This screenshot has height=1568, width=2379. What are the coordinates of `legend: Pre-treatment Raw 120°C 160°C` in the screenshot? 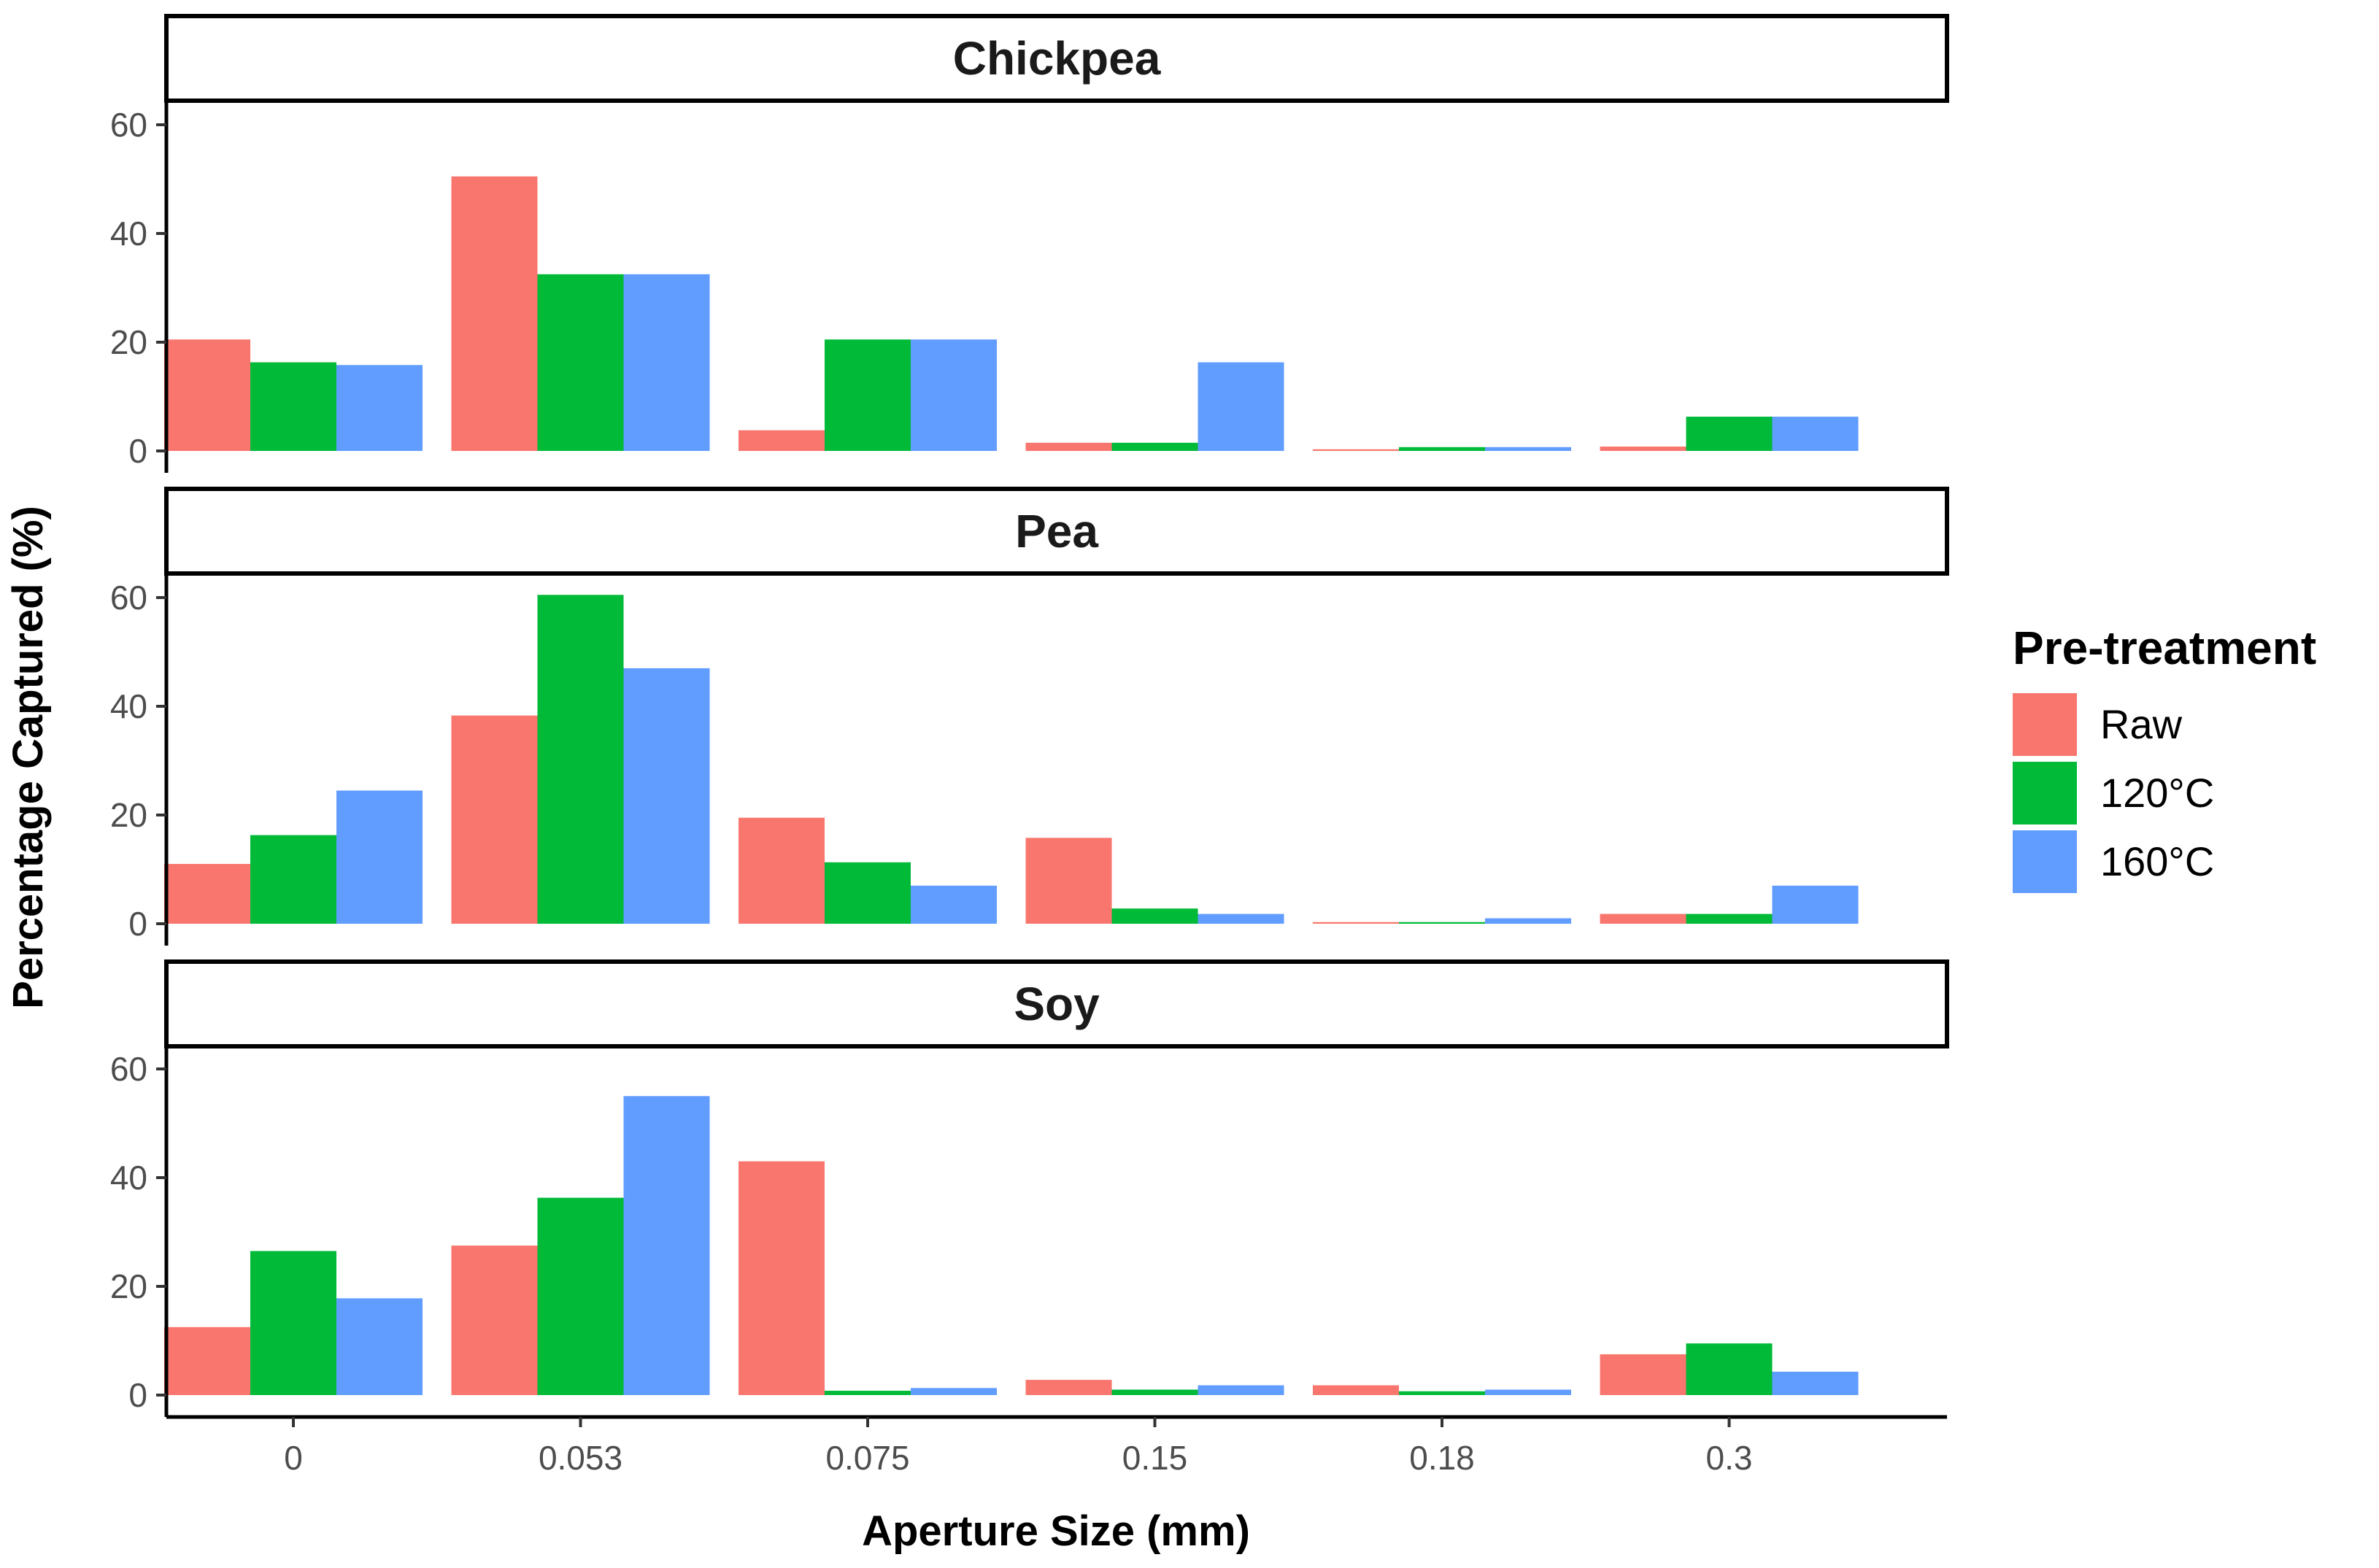 It's located at (2164, 757).